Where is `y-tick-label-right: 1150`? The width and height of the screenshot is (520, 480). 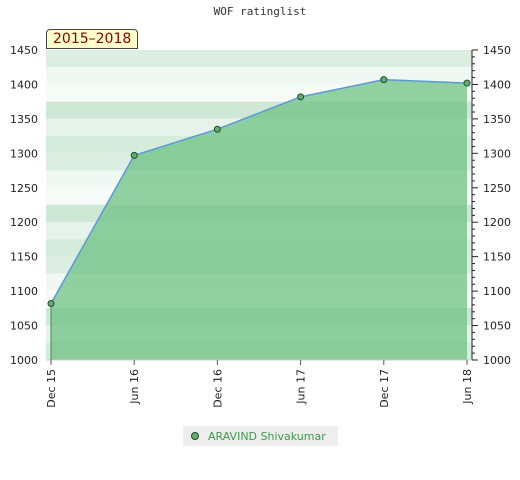 y-tick-label-right: 1150 is located at coordinates (497, 257).